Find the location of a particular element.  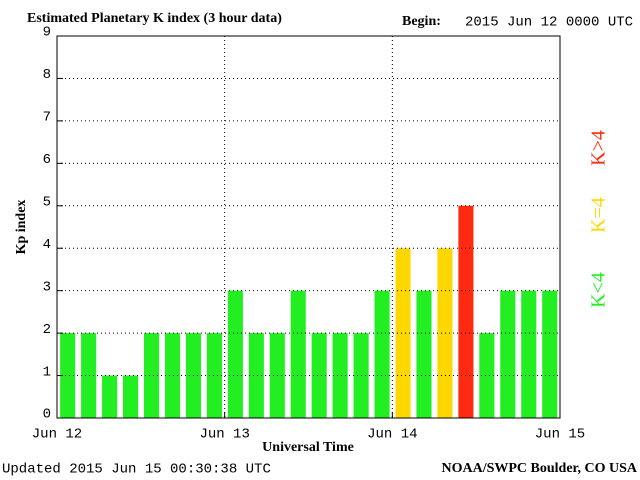

y-tick-label: 1 is located at coordinates (47, 372).